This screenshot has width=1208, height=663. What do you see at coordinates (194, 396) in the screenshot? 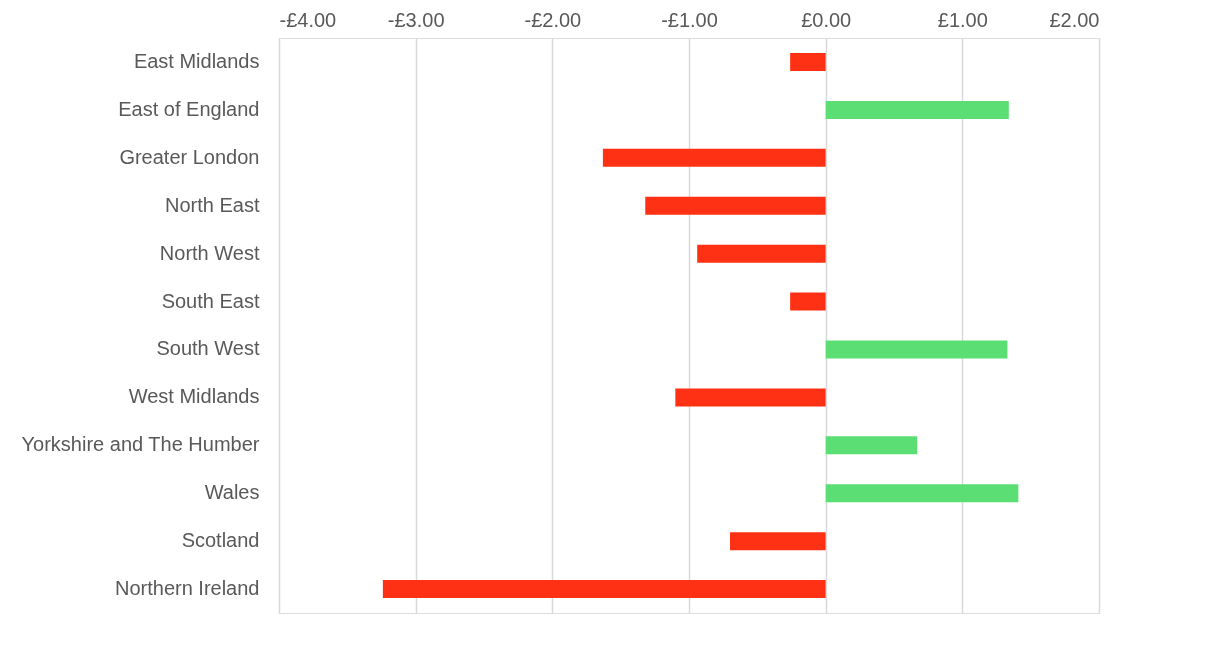
I see `y-tick-label: West Midlands` at bounding box center [194, 396].